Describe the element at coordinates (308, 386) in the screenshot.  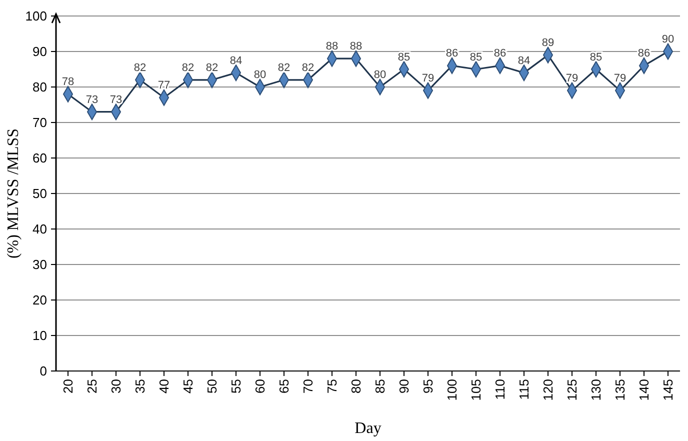
I see `x-tick-label: 70` at that location.